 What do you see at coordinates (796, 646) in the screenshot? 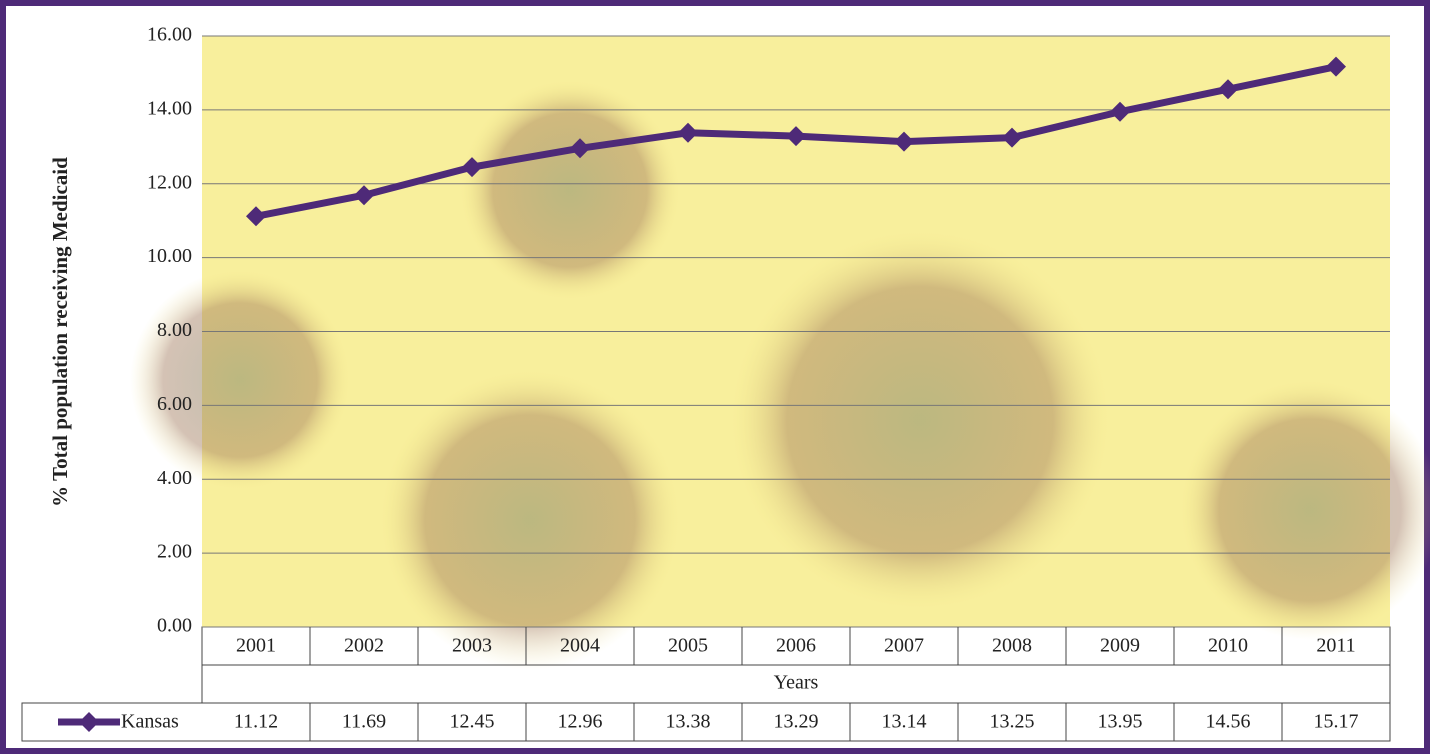
I see `x-tick-label: 2006` at bounding box center [796, 646].